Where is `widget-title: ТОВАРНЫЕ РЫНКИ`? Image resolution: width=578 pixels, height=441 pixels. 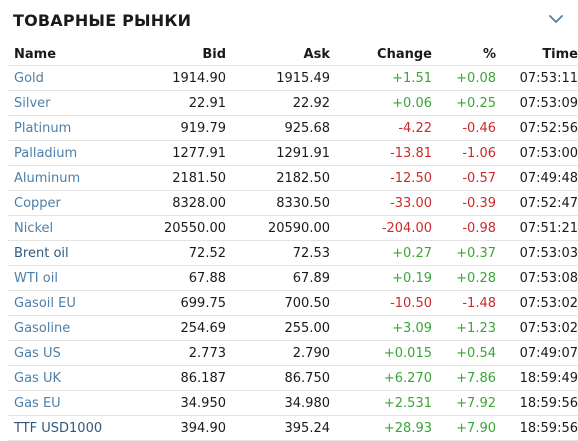 widget-title: ТОВАРНЫЕ РЫНКИ is located at coordinates (102, 20).